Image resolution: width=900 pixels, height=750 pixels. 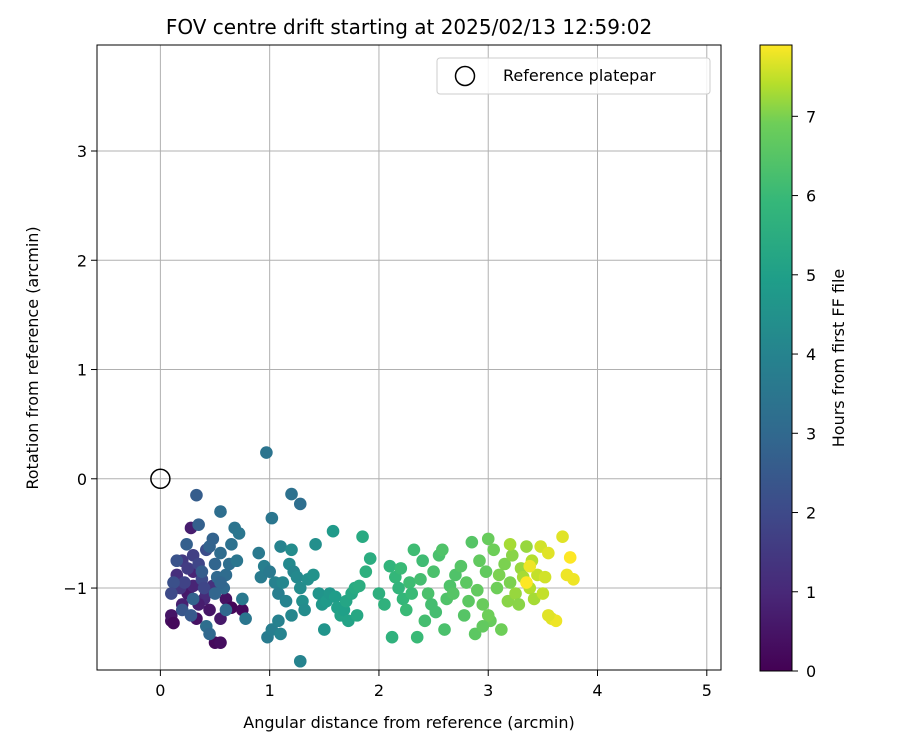 I want to click on colorbar-tick-label: 0, so click(x=811, y=671).